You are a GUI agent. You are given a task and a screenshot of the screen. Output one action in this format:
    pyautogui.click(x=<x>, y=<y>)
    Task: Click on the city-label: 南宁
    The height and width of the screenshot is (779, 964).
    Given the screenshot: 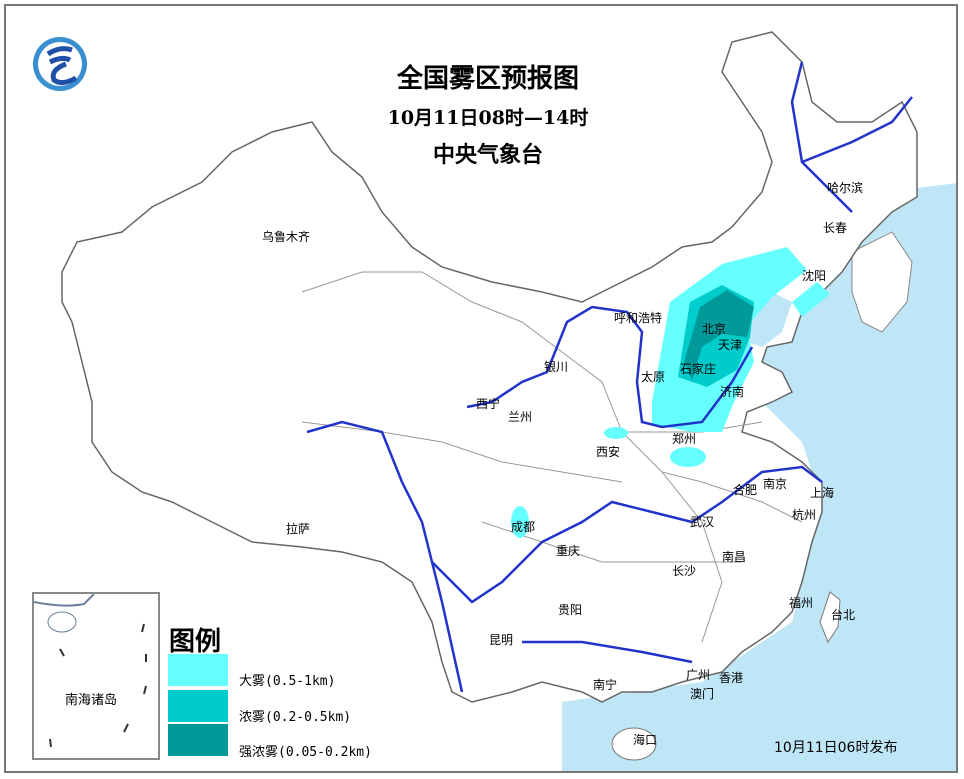 What is the action you would take?
    pyautogui.click(x=605, y=685)
    